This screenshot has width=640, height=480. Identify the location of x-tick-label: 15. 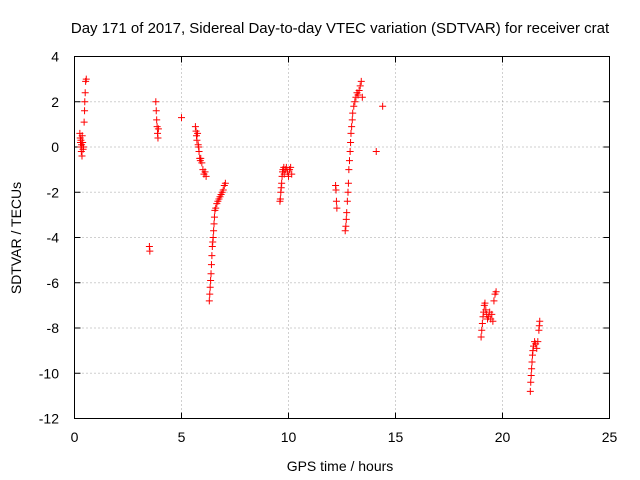
(396, 437).